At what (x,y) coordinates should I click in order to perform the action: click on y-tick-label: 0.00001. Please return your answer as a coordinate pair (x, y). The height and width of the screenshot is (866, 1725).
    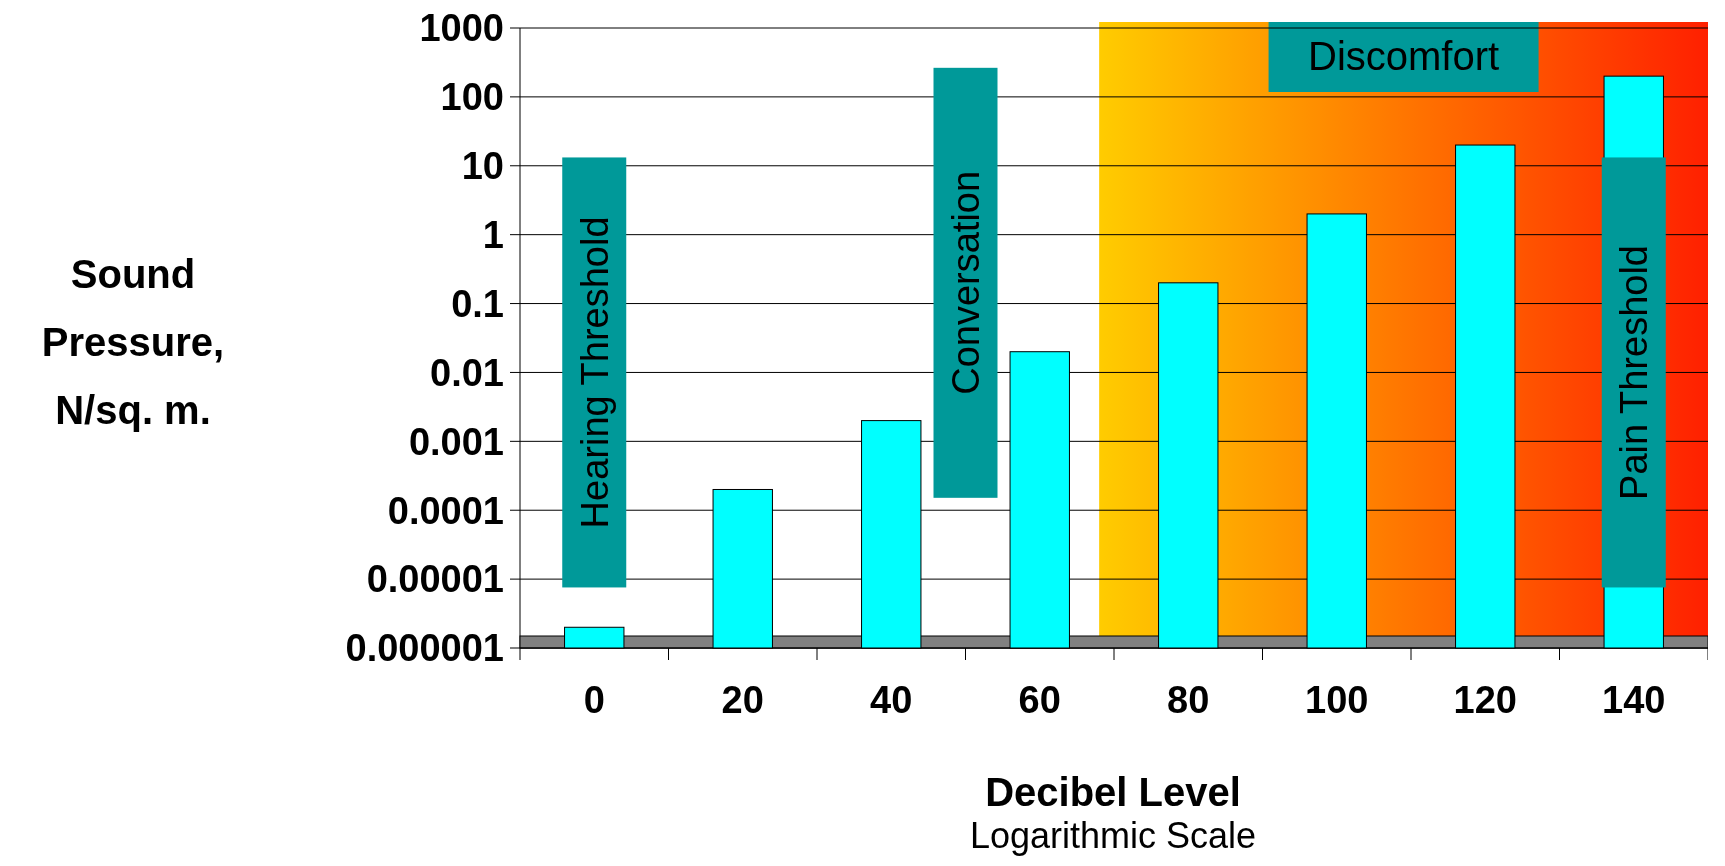
    Looking at the image, I should click on (435, 579).